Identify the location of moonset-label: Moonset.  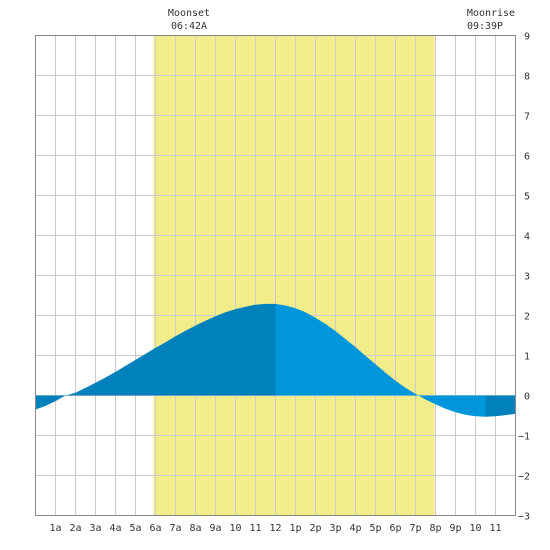
(189, 13).